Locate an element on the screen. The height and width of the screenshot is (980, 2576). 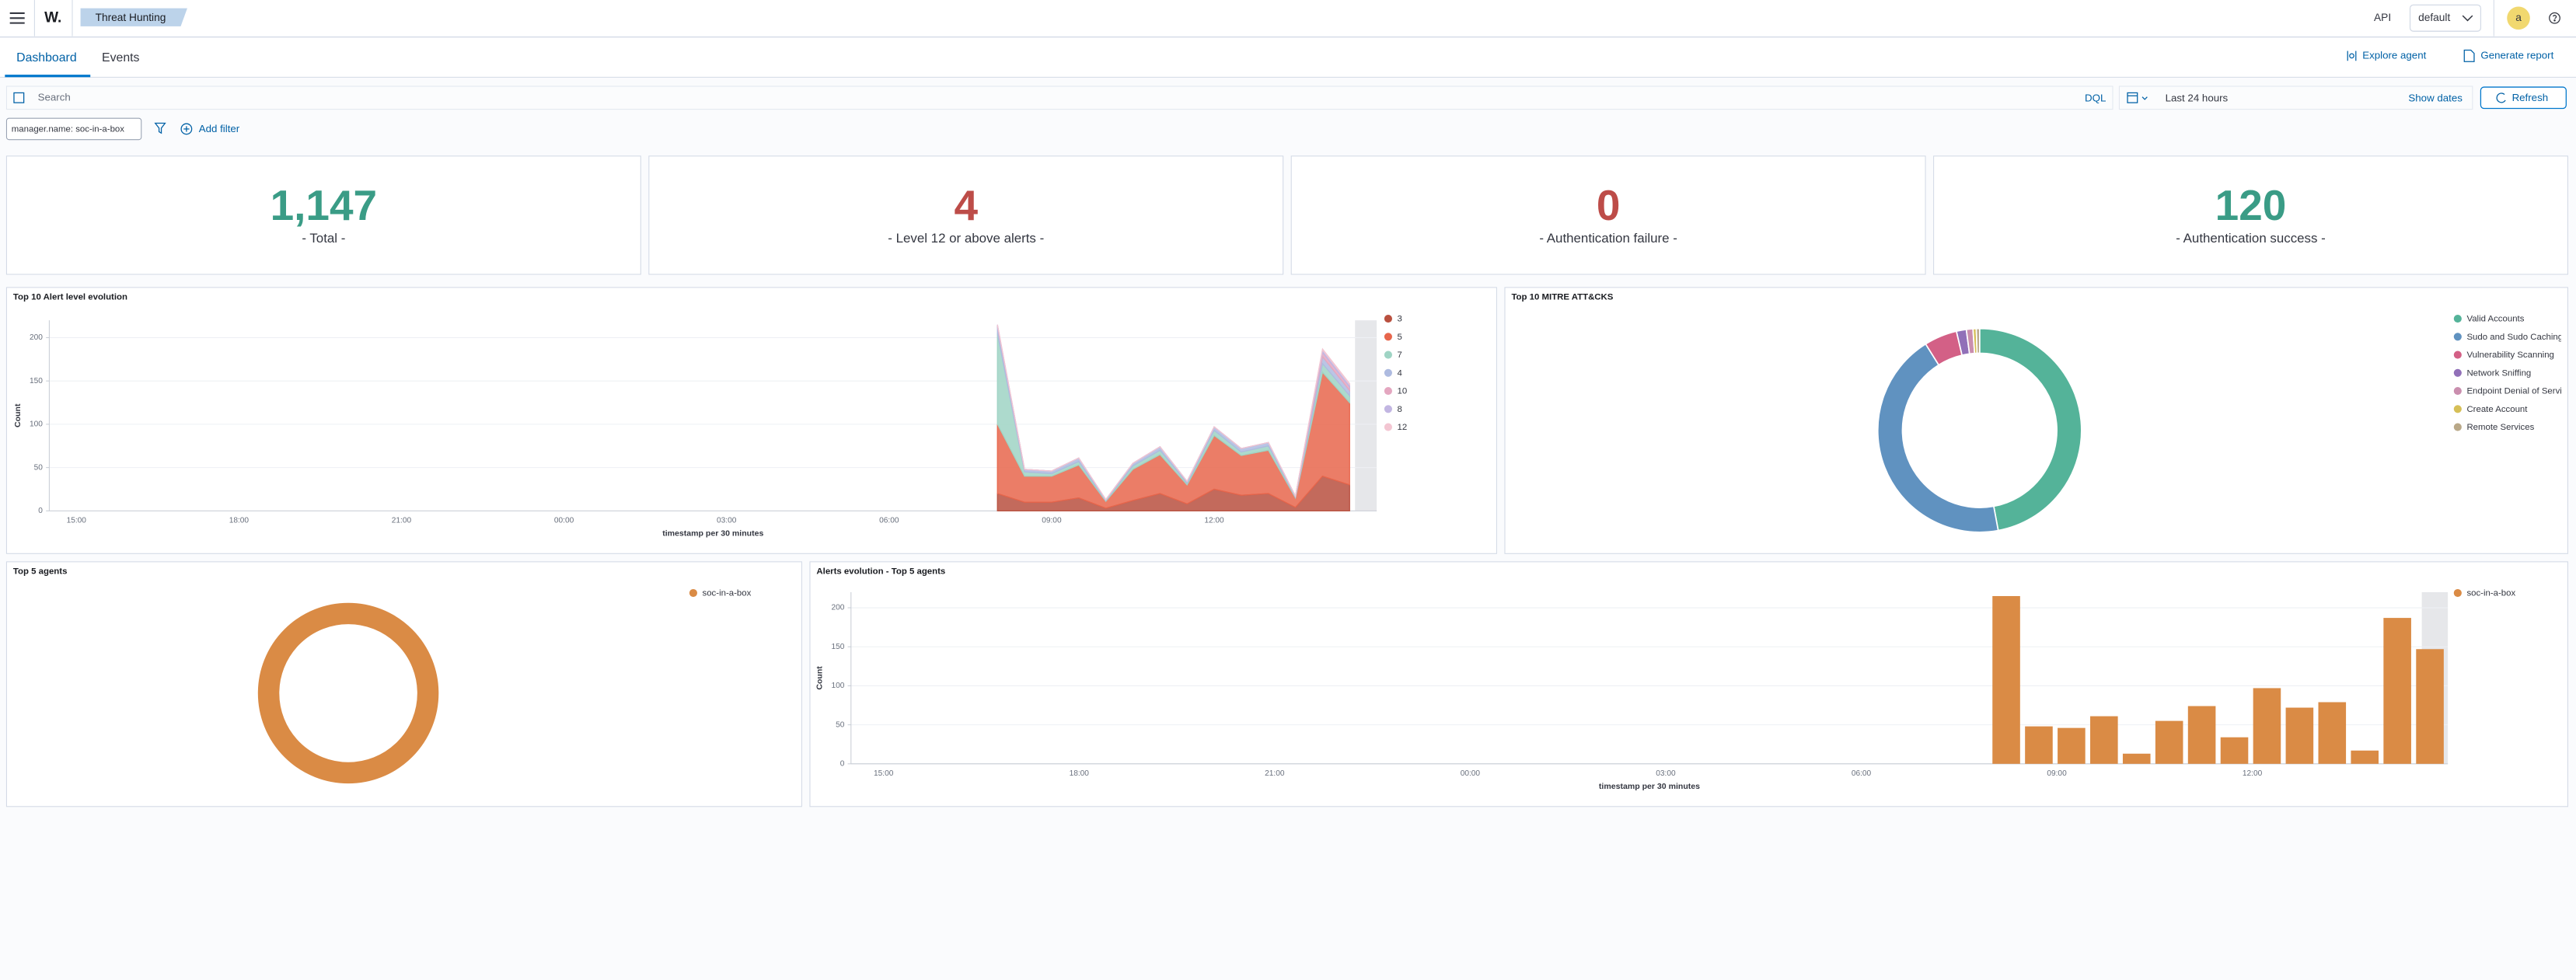
metric-label: - Level 12 or above alerts - is located at coordinates (966, 238).